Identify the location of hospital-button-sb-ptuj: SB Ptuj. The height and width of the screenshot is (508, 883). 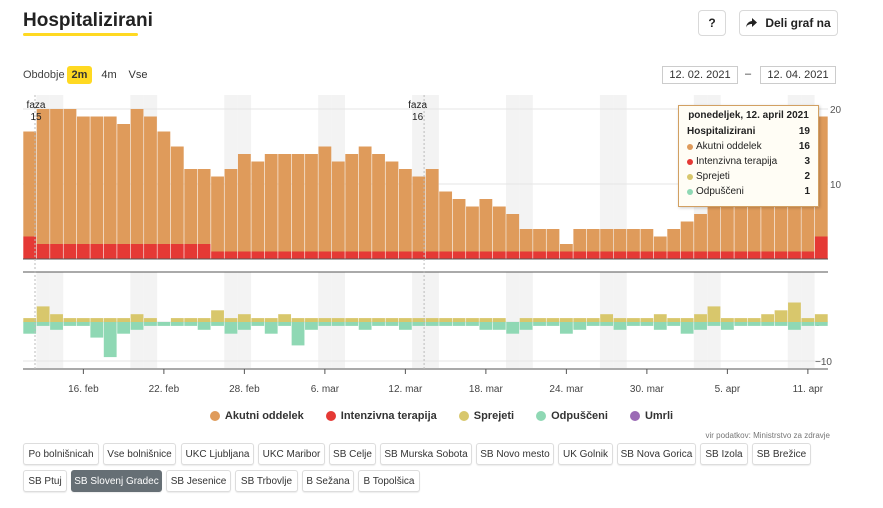
(45, 481).